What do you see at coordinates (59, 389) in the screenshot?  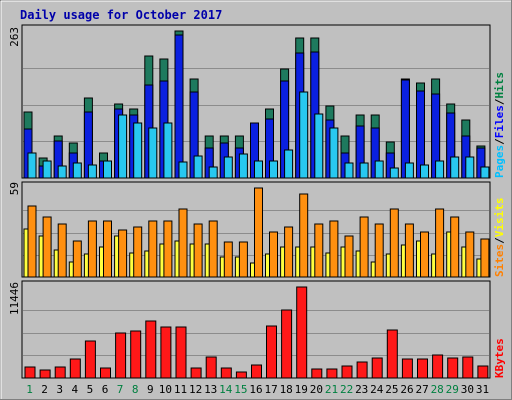 I see `x-tick-label-day-3: 3` at bounding box center [59, 389].